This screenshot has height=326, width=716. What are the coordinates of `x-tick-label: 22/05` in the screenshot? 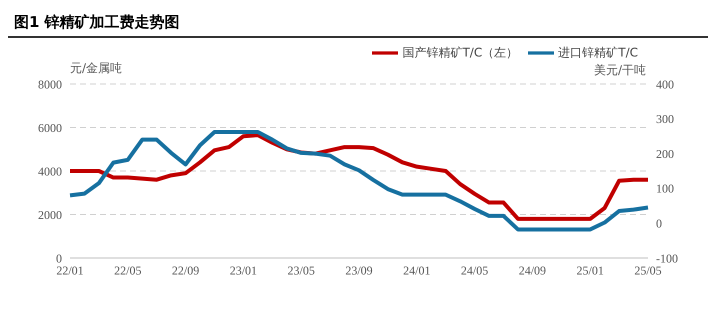 It's located at (128, 271).